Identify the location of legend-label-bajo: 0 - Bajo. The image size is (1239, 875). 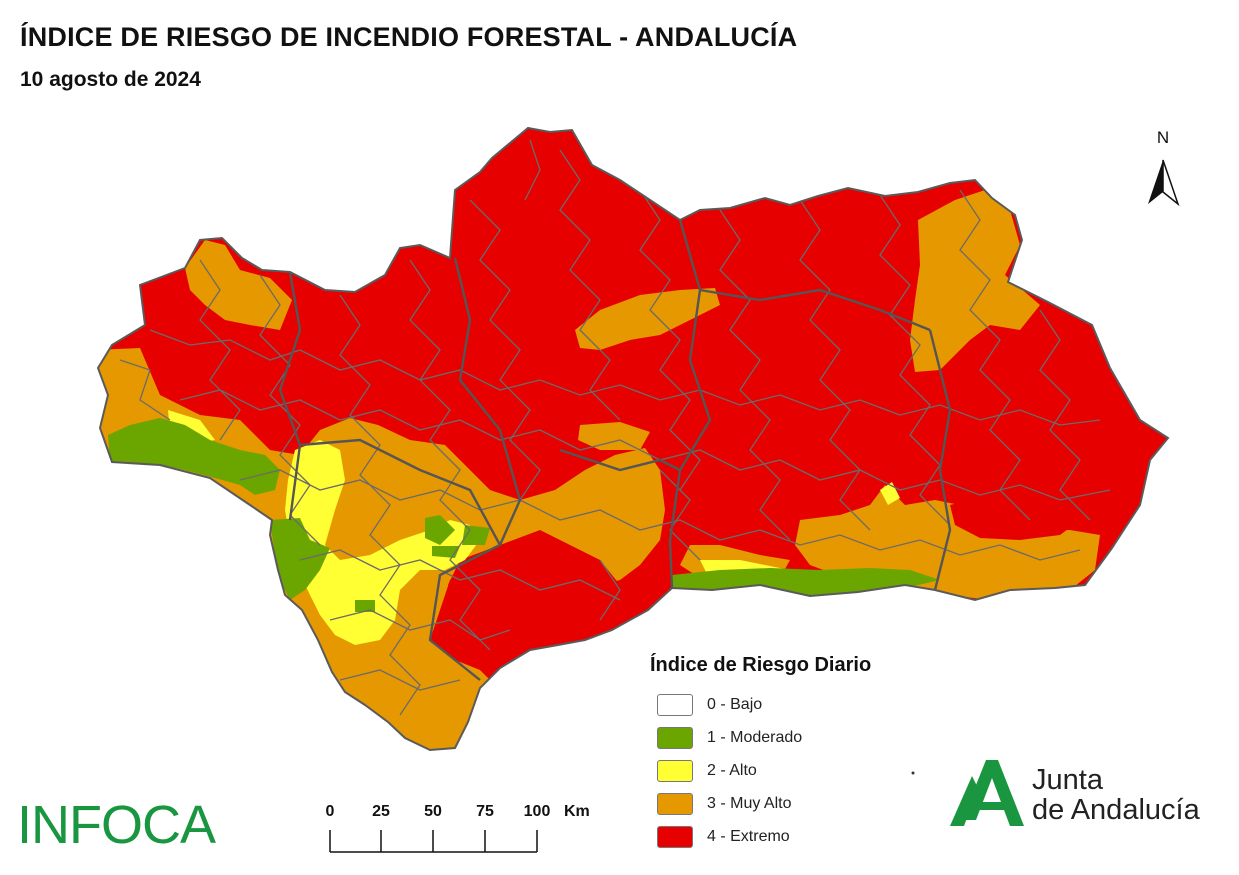
(735, 704).